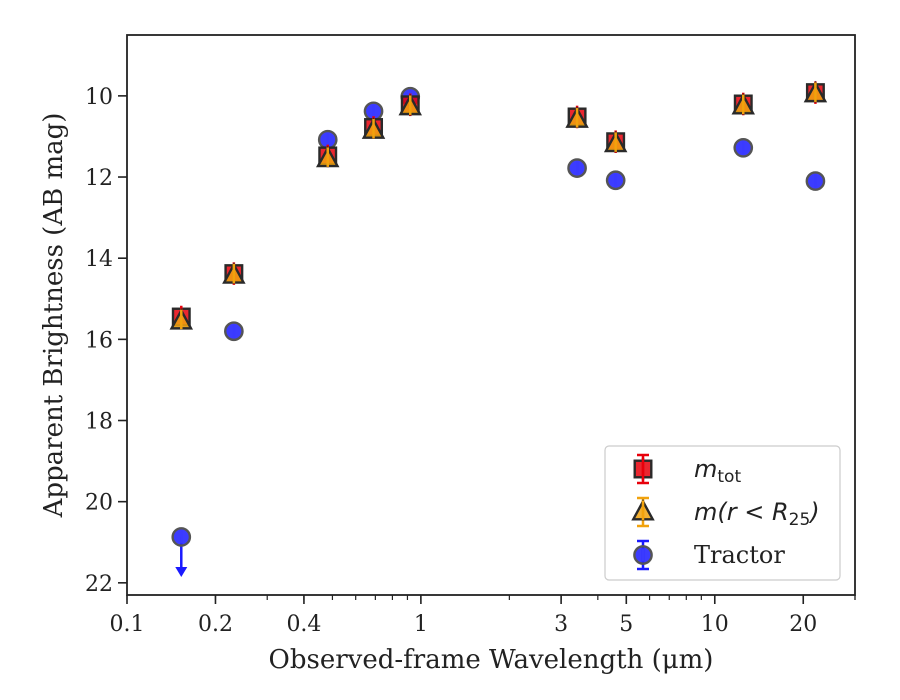 The image size is (900, 700). Describe the element at coordinates (561, 624) in the screenshot. I see `x-tick-label: 3` at that location.